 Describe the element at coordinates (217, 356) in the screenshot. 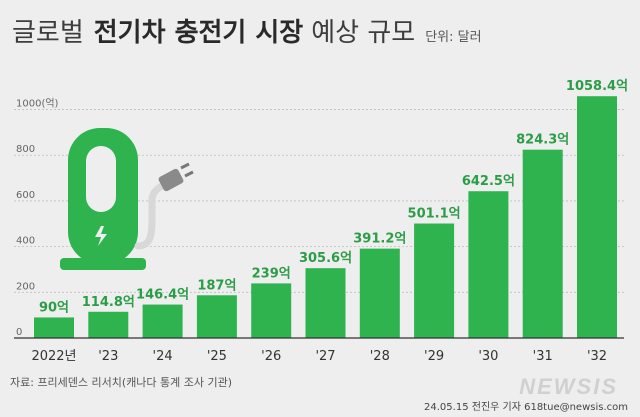

I see `x-tick-label: '25` at that location.